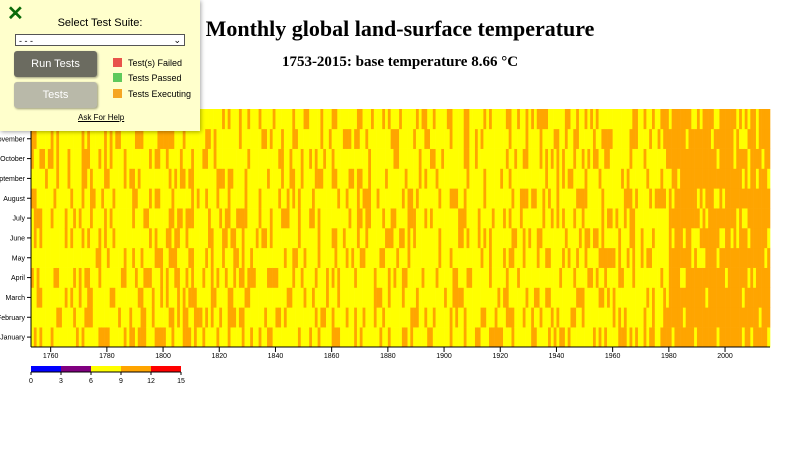  Describe the element at coordinates (166, 369) in the screenshot. I see `legend-swatch` at that location.